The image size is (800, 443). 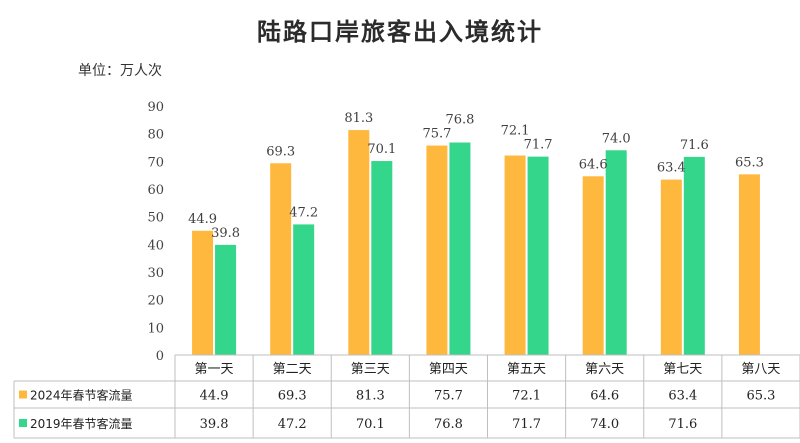 What do you see at coordinates (526, 369) in the screenshot?
I see `x-tick-label: 第五天` at bounding box center [526, 369].